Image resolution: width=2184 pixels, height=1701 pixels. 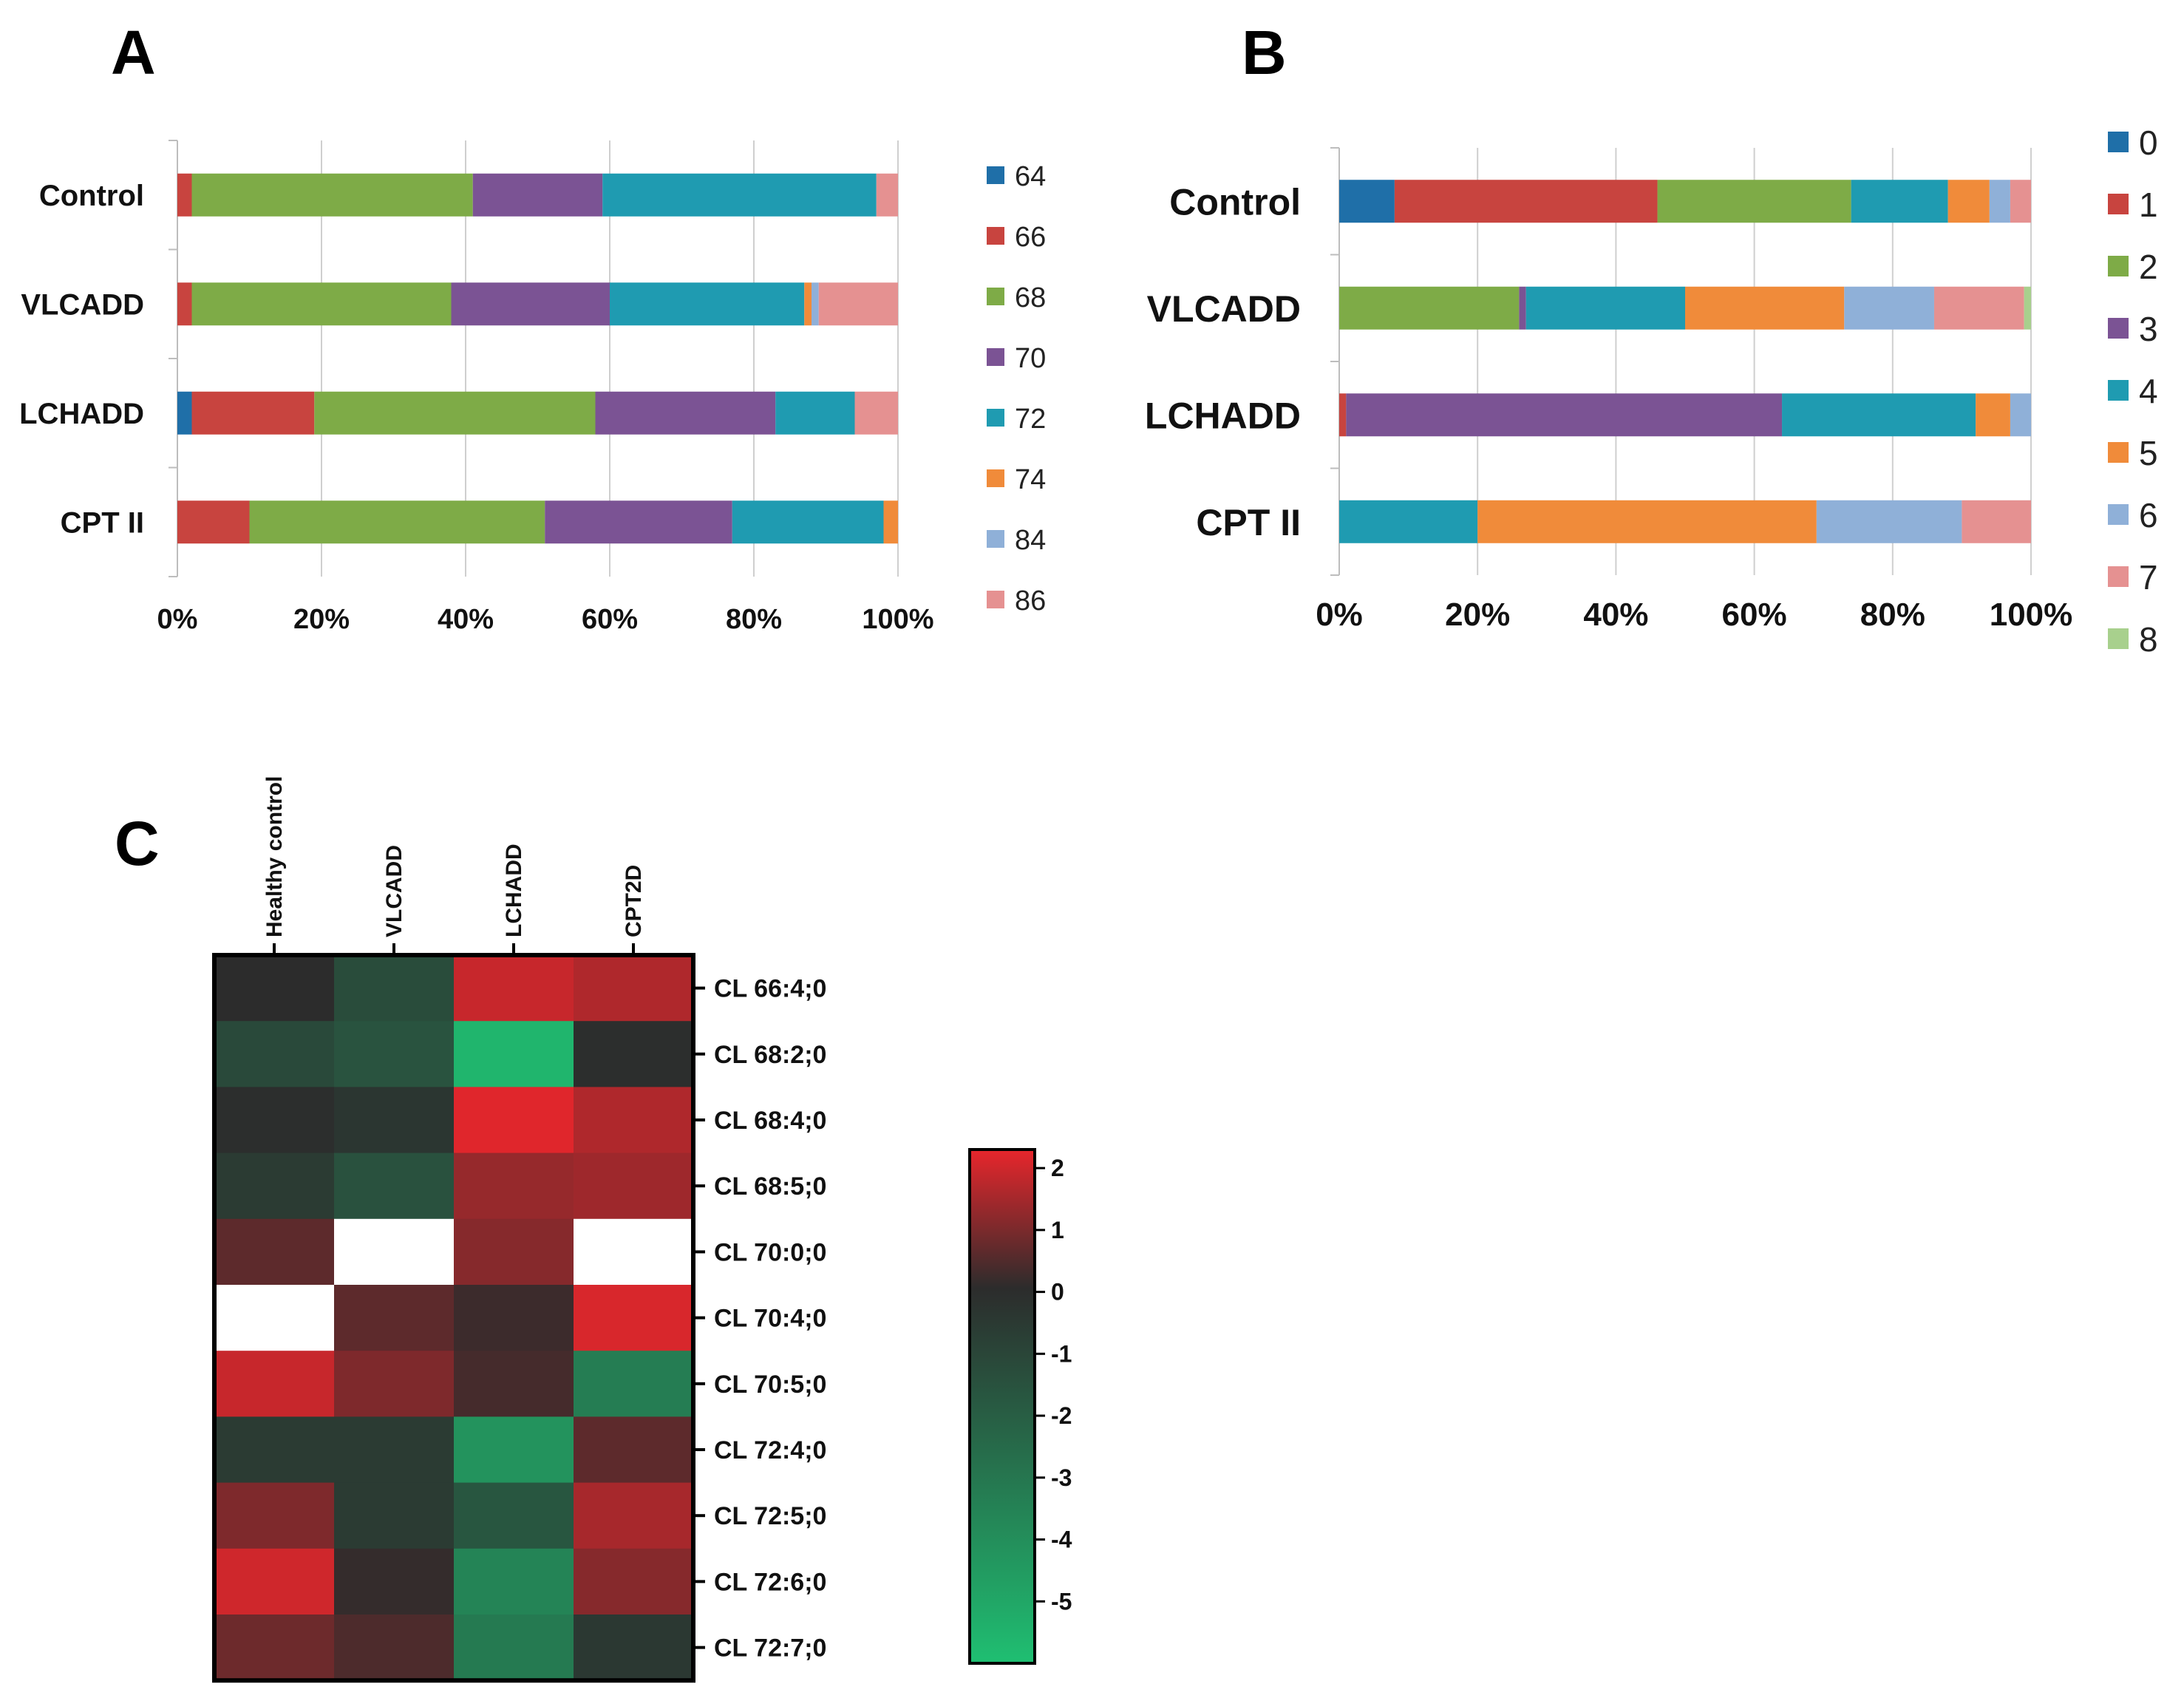 What do you see at coordinates (274, 1120) in the screenshot?
I see `heatmap-cell-cl-68-4-0-healthy-control` at bounding box center [274, 1120].